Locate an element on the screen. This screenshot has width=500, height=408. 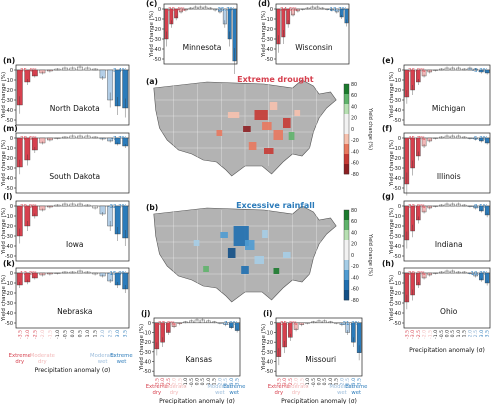
panel-tag: (n) is located at coordinates (9, 60).